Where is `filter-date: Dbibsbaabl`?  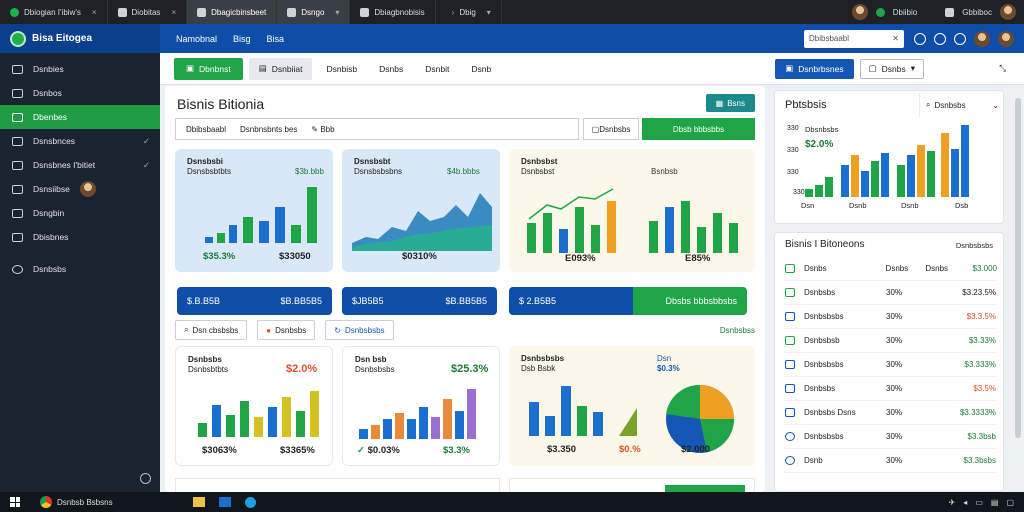 filter-date: Dbibsbaabl is located at coordinates (206, 129).